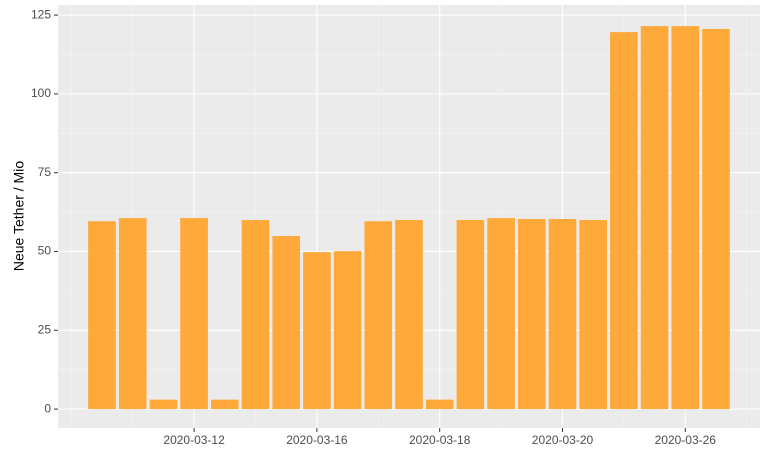 The height and width of the screenshot is (475, 770). Describe the element at coordinates (563, 440) in the screenshot. I see `x-tick-label: 2020-03-20` at that location.